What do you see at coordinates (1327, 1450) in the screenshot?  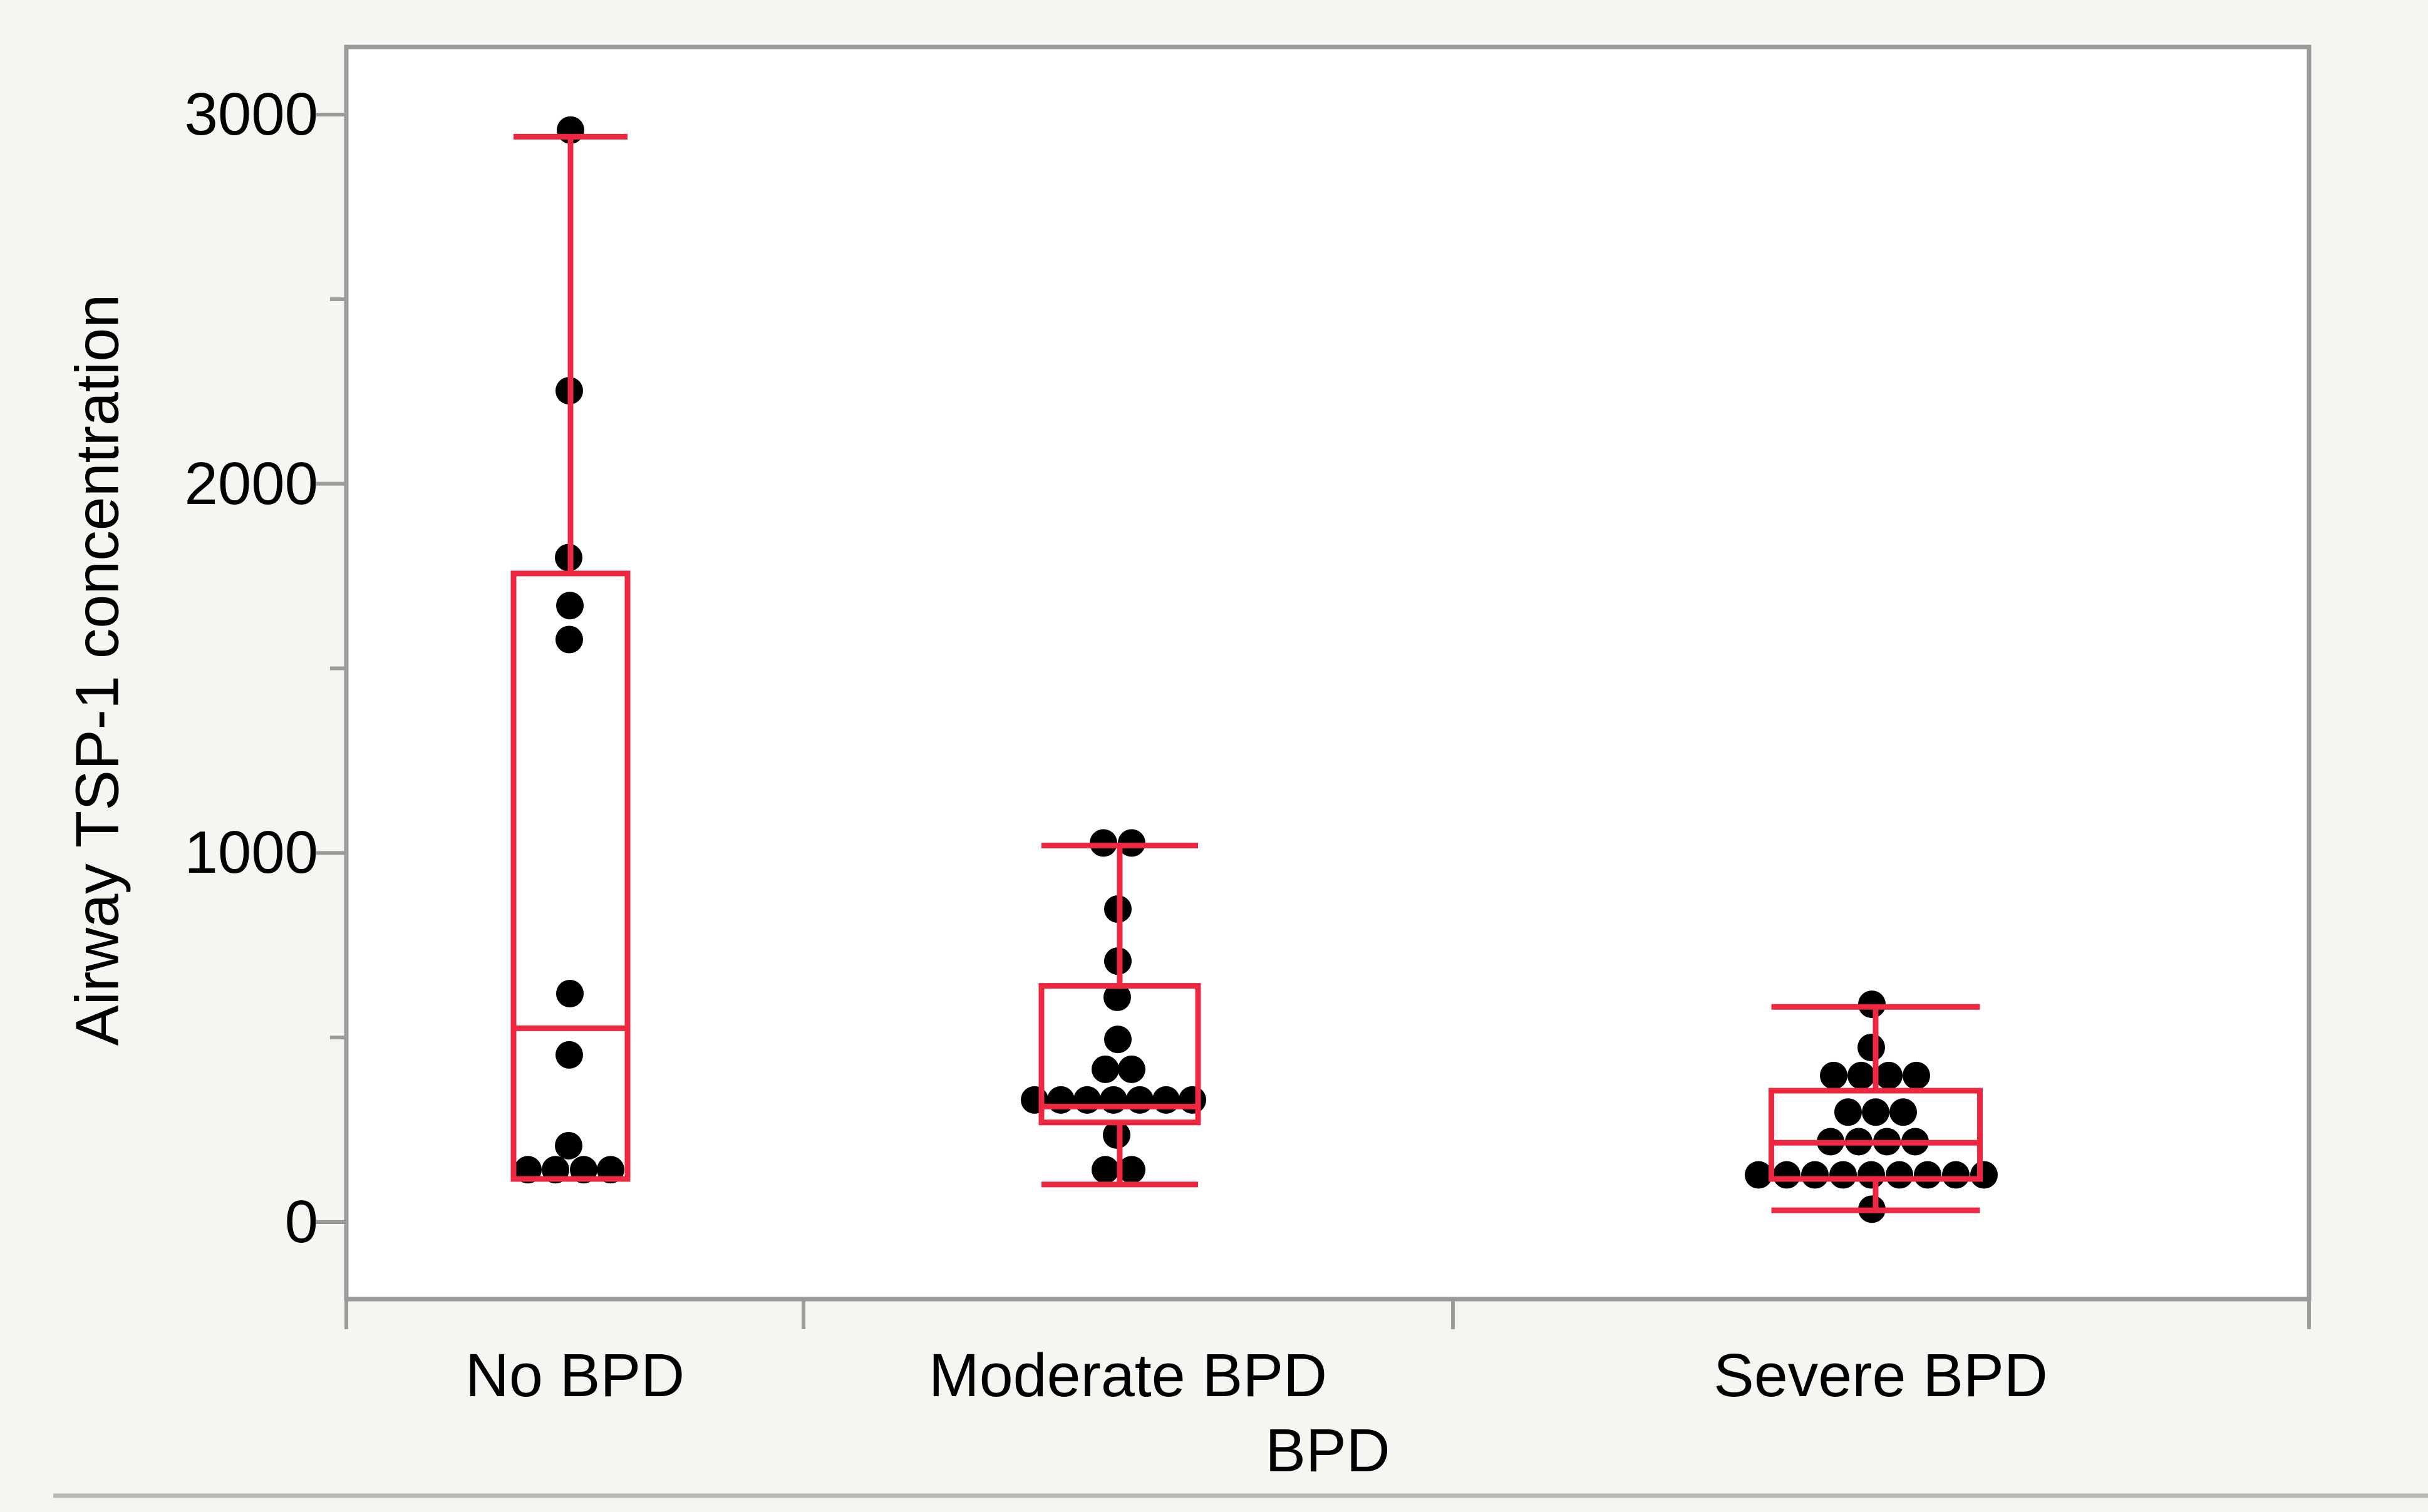 I see `x-axis-title: BPD` at bounding box center [1327, 1450].